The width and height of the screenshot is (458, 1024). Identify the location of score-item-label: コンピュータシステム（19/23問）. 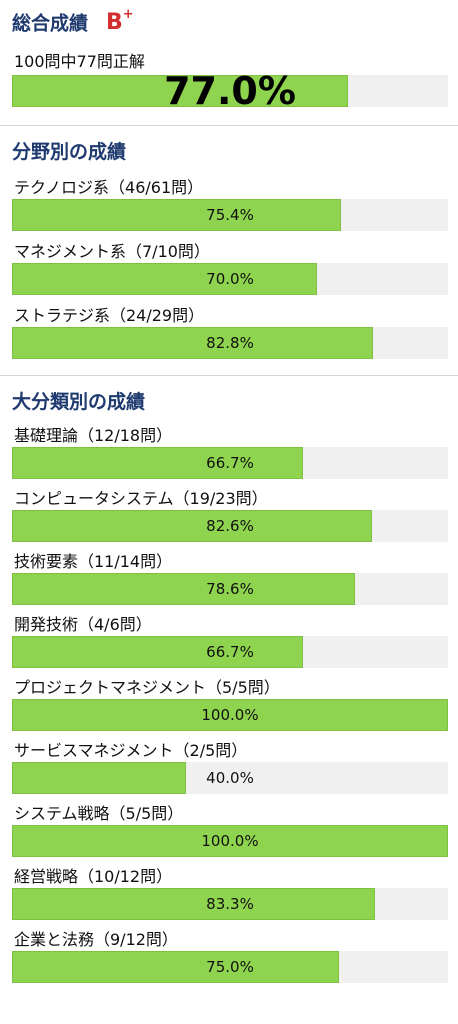
(141, 499).